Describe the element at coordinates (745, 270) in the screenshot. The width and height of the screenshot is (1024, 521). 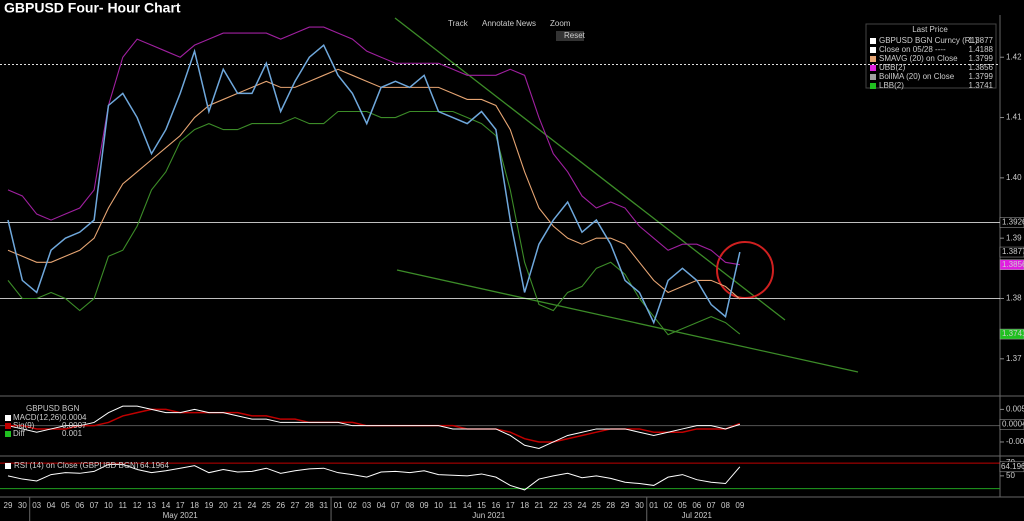
I see `highlight-circle` at that location.